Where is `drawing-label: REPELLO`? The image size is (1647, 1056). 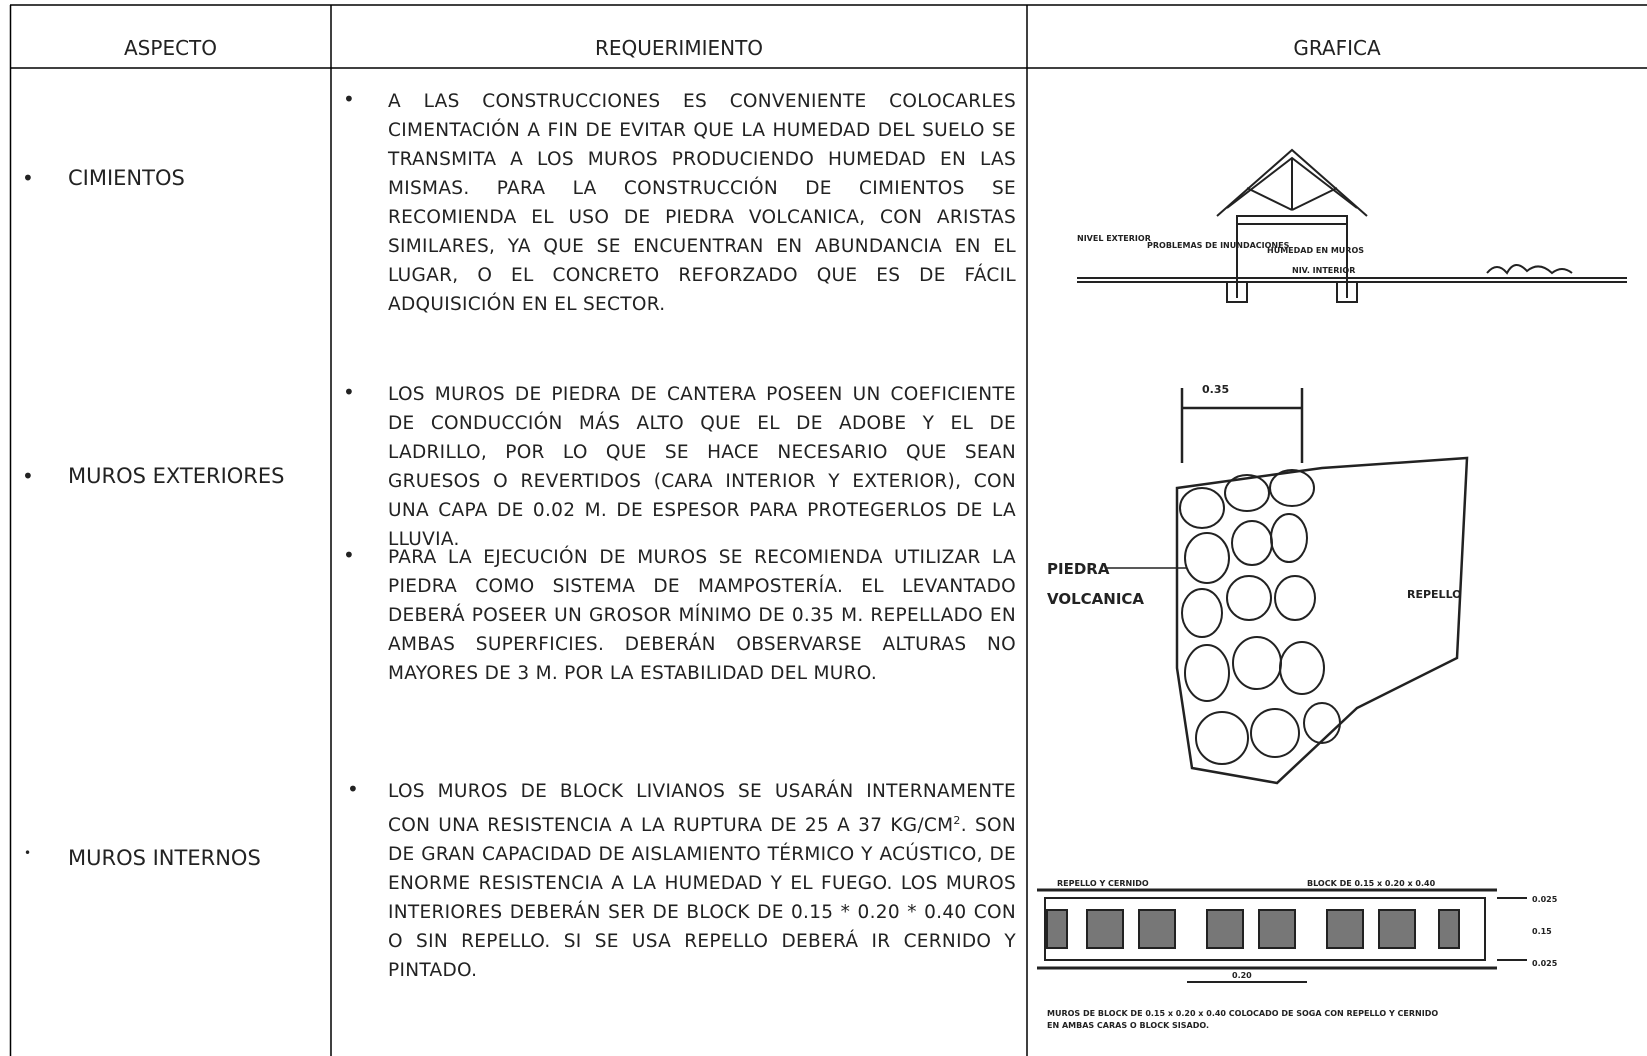
drawing-label: REPELLO is located at coordinates (1434, 594).